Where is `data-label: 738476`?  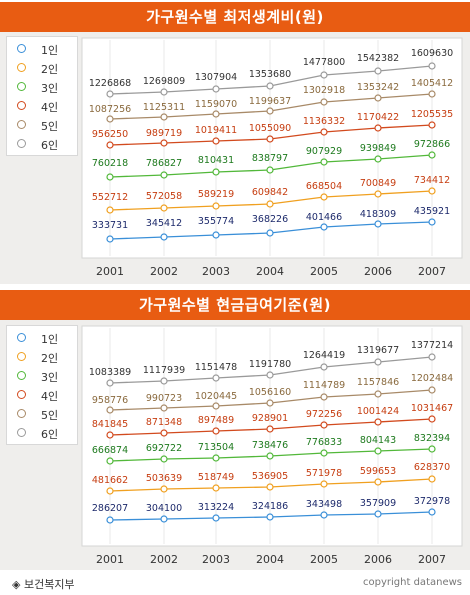 data-label: 738476 is located at coordinates (270, 445).